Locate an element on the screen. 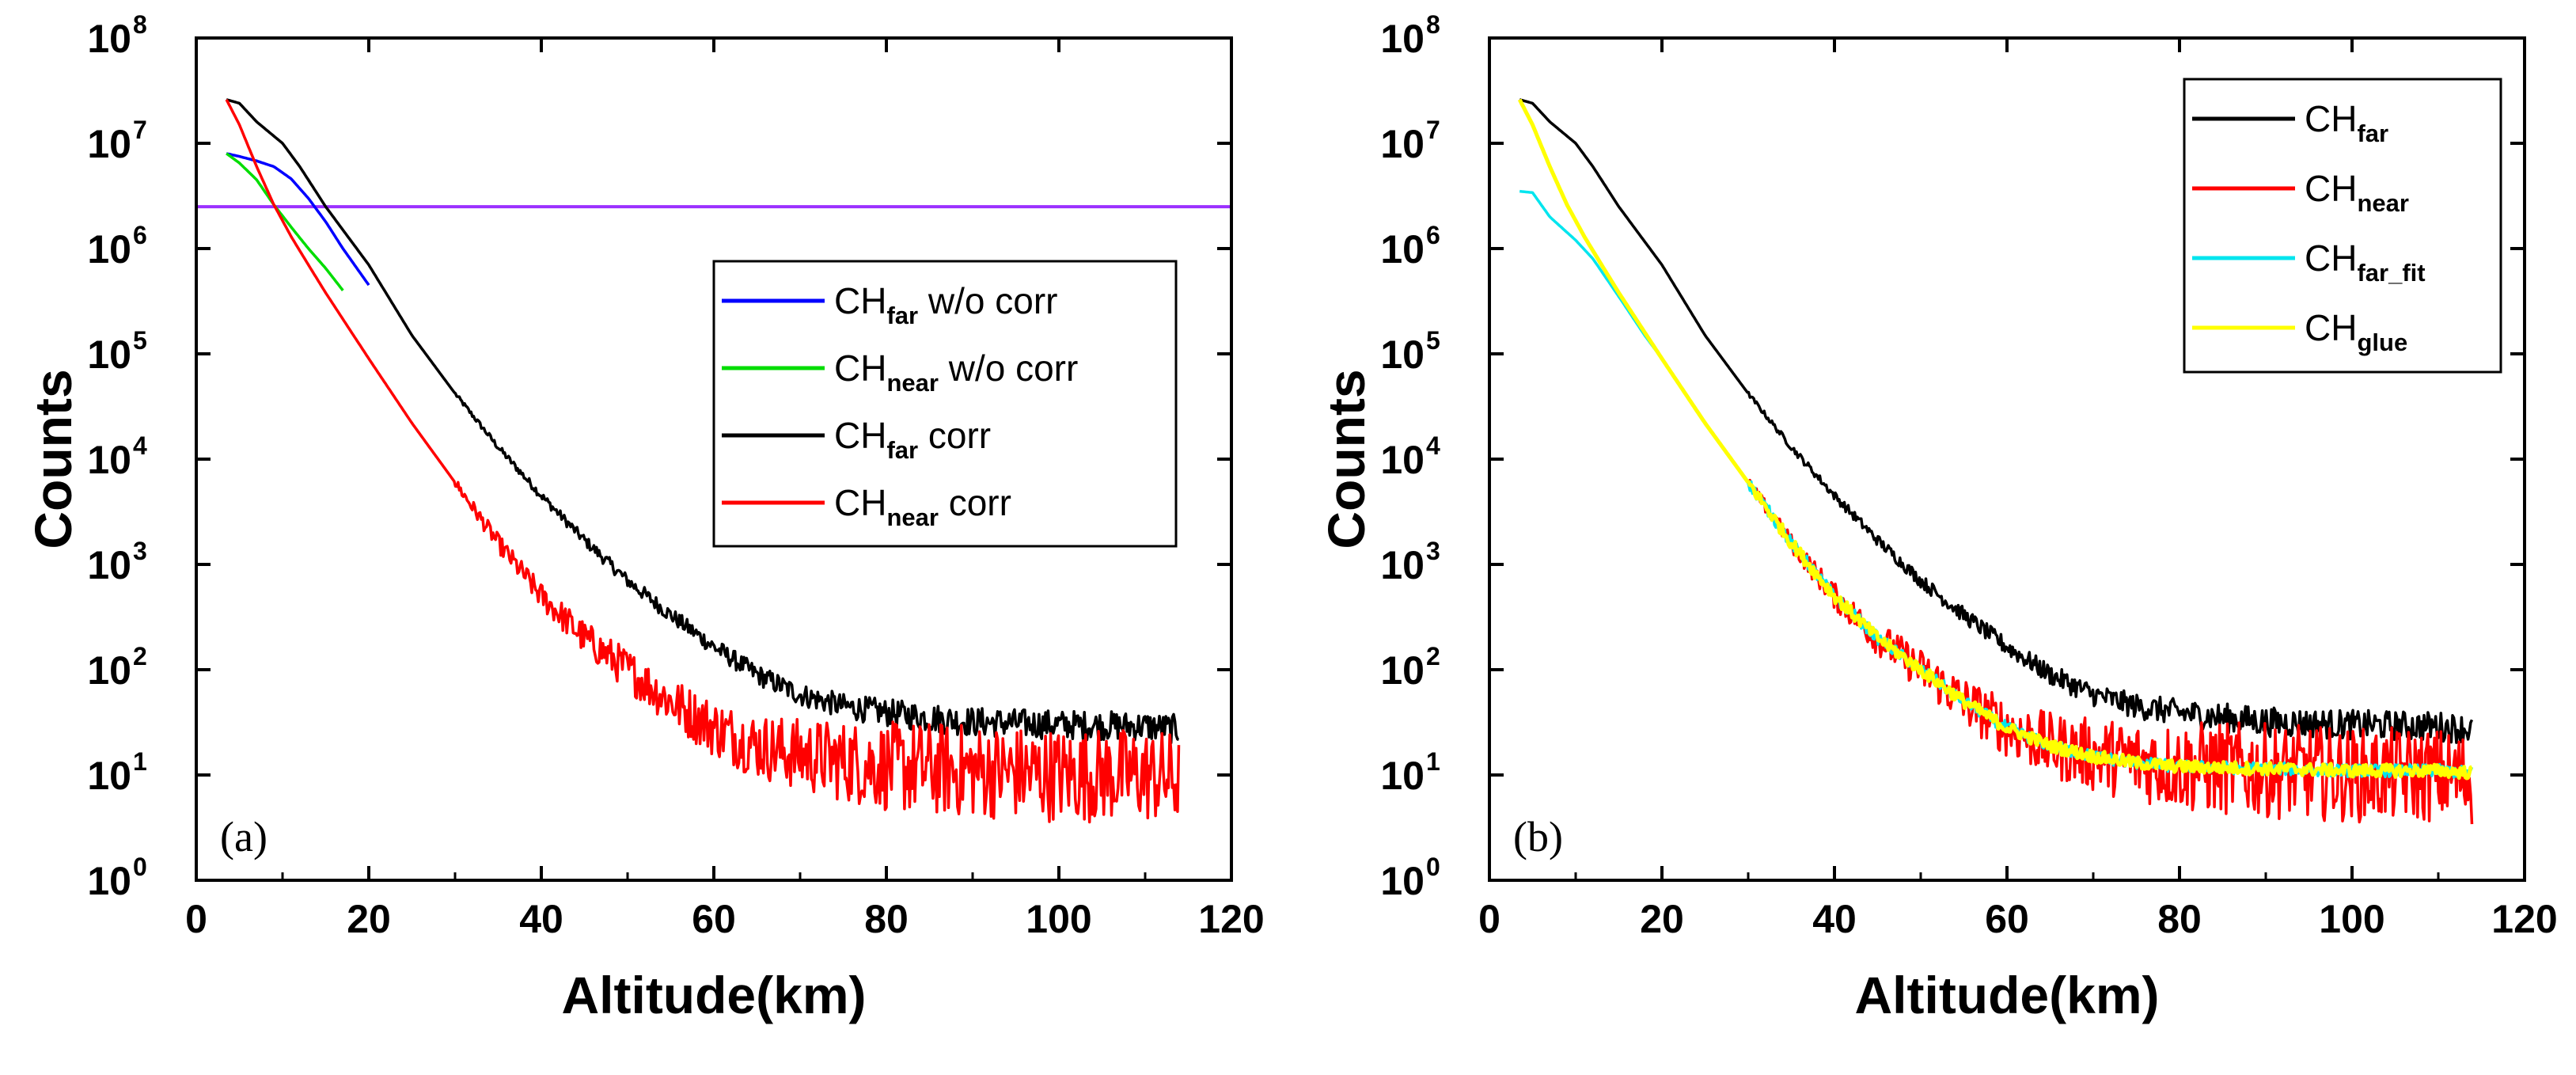  series-line-near_raw is located at coordinates (285, 221).